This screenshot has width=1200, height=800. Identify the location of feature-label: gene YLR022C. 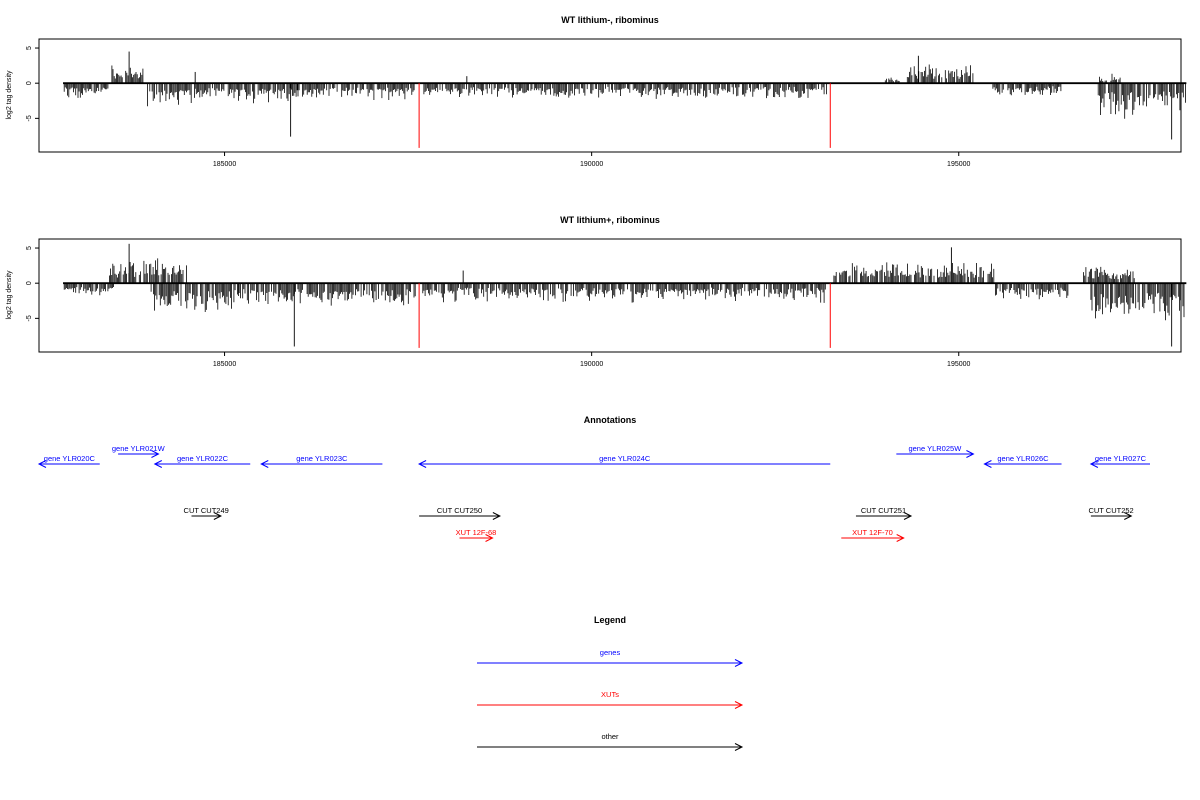
(203, 458).